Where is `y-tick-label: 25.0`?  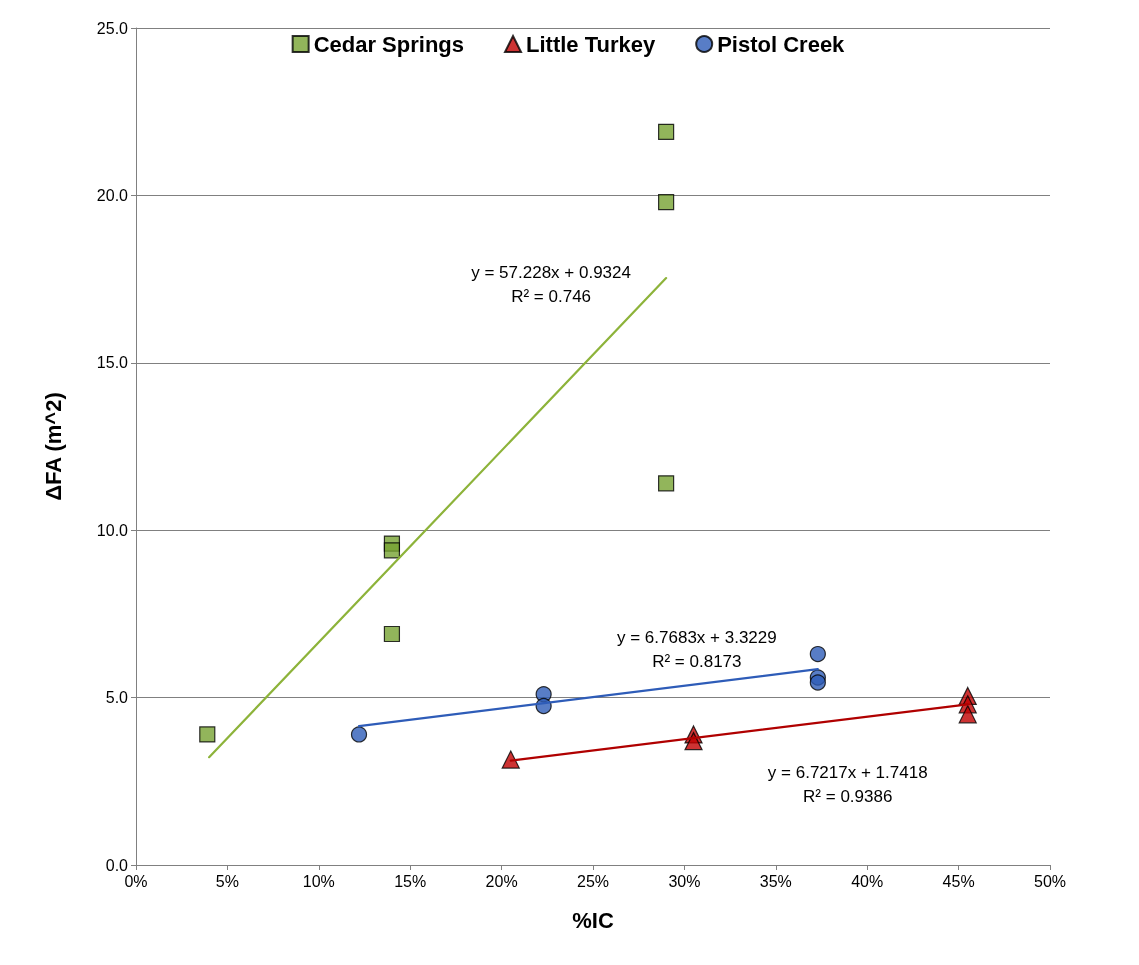 y-tick-label: 25.0 is located at coordinates (112, 28).